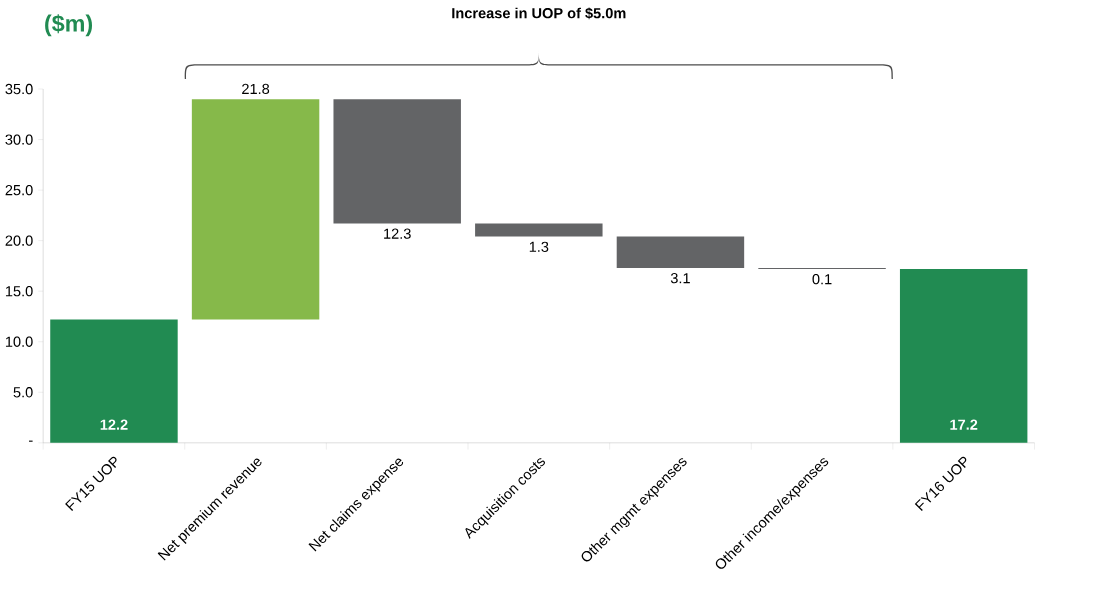 The height and width of the screenshot is (605, 1109). Describe the element at coordinates (539, 247) in the screenshot. I see `data-label: 1.3` at that location.